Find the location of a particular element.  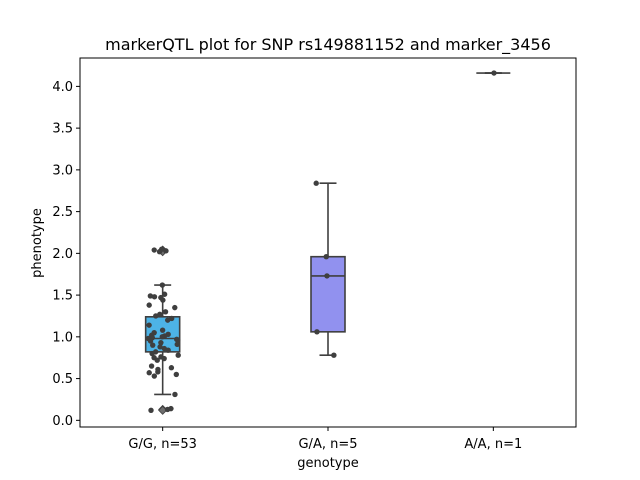

x-tick-label: A/A, n=1 is located at coordinates (493, 444).